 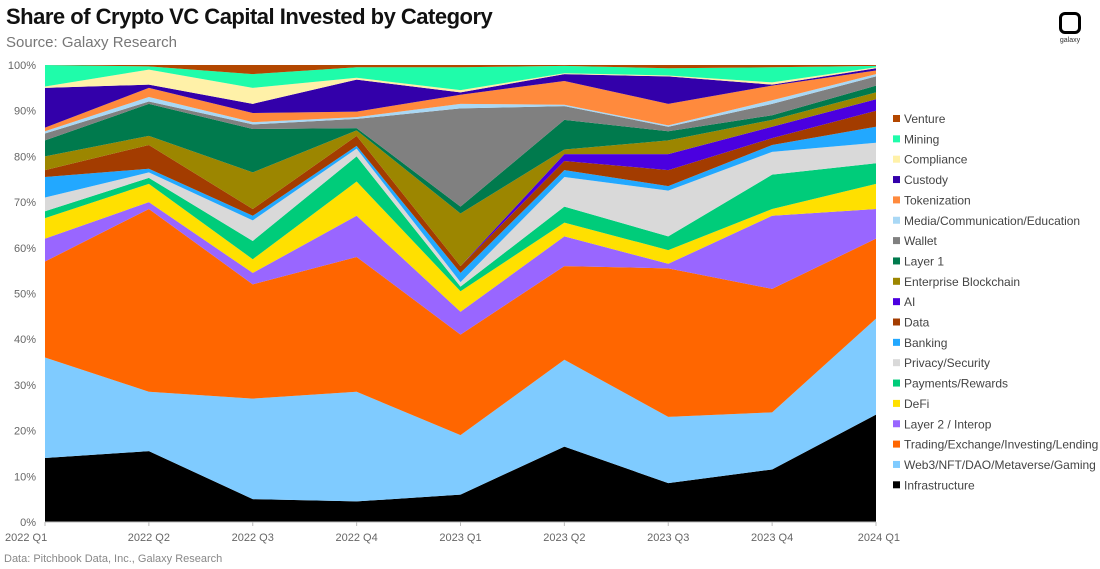 What do you see at coordinates (460, 538) in the screenshot?
I see `x-tick-label: 2023 Q1` at bounding box center [460, 538].